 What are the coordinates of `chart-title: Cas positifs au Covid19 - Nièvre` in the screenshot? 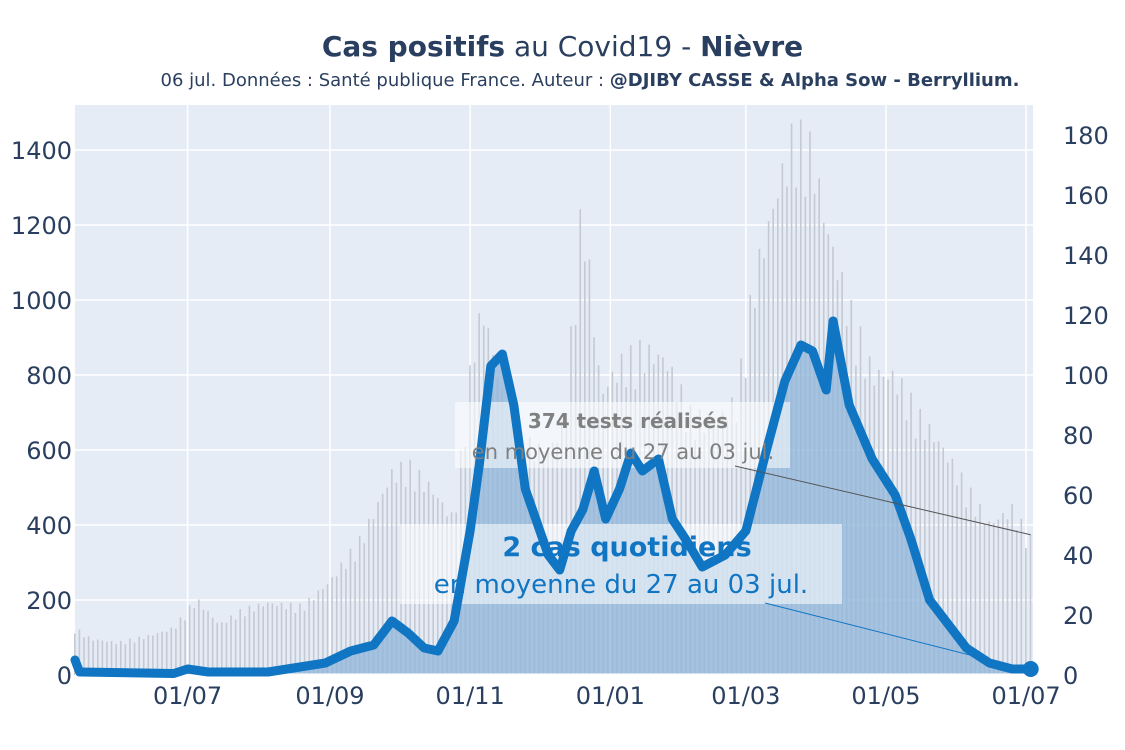 It's located at (562, 46).